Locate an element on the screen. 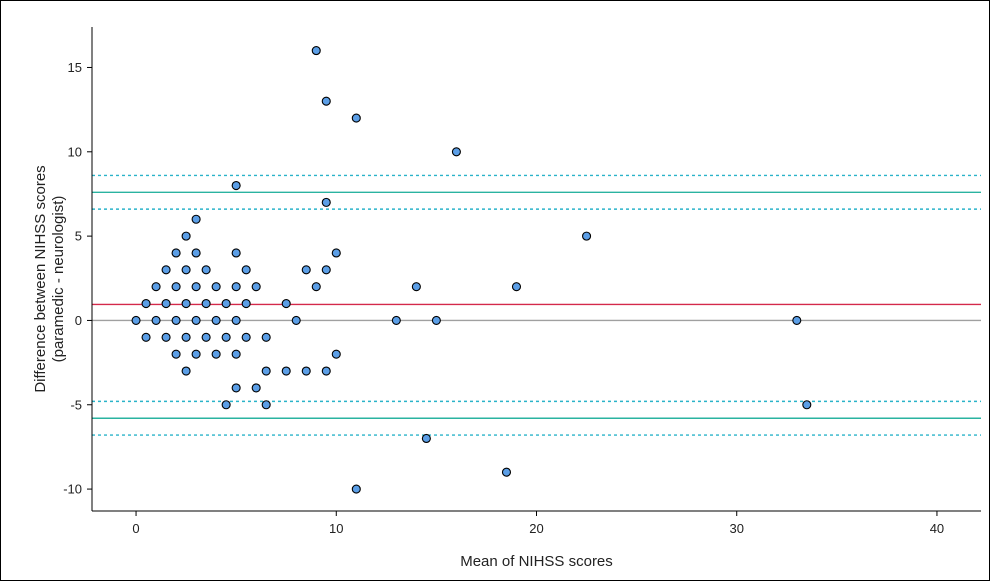  x-tick-label: 30 is located at coordinates (736, 528).